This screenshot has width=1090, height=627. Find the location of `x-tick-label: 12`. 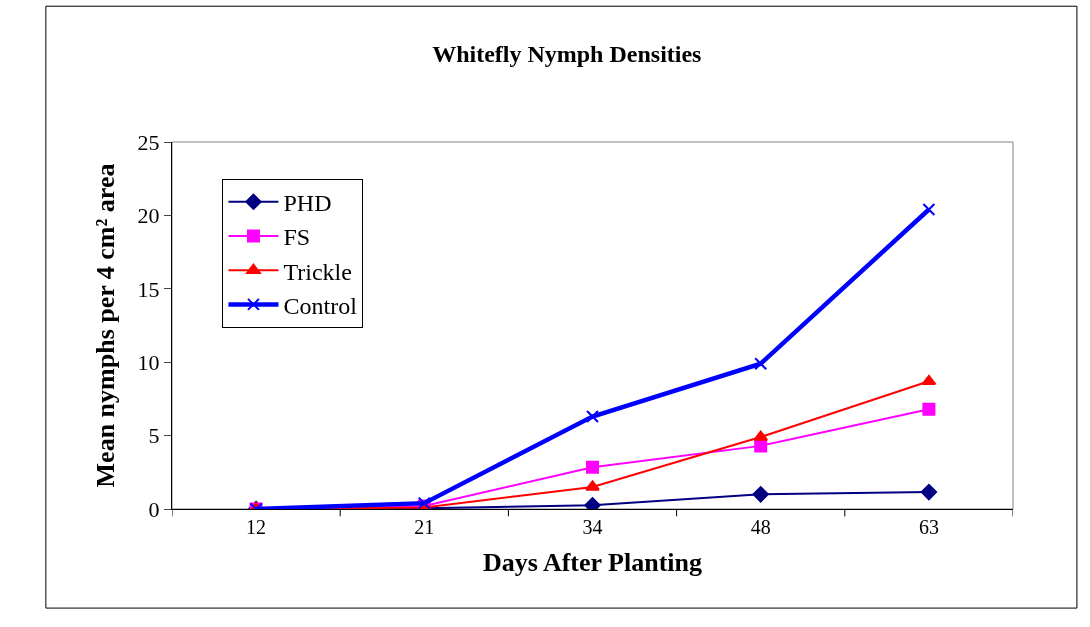

x-tick-label: 12 is located at coordinates (256, 527).